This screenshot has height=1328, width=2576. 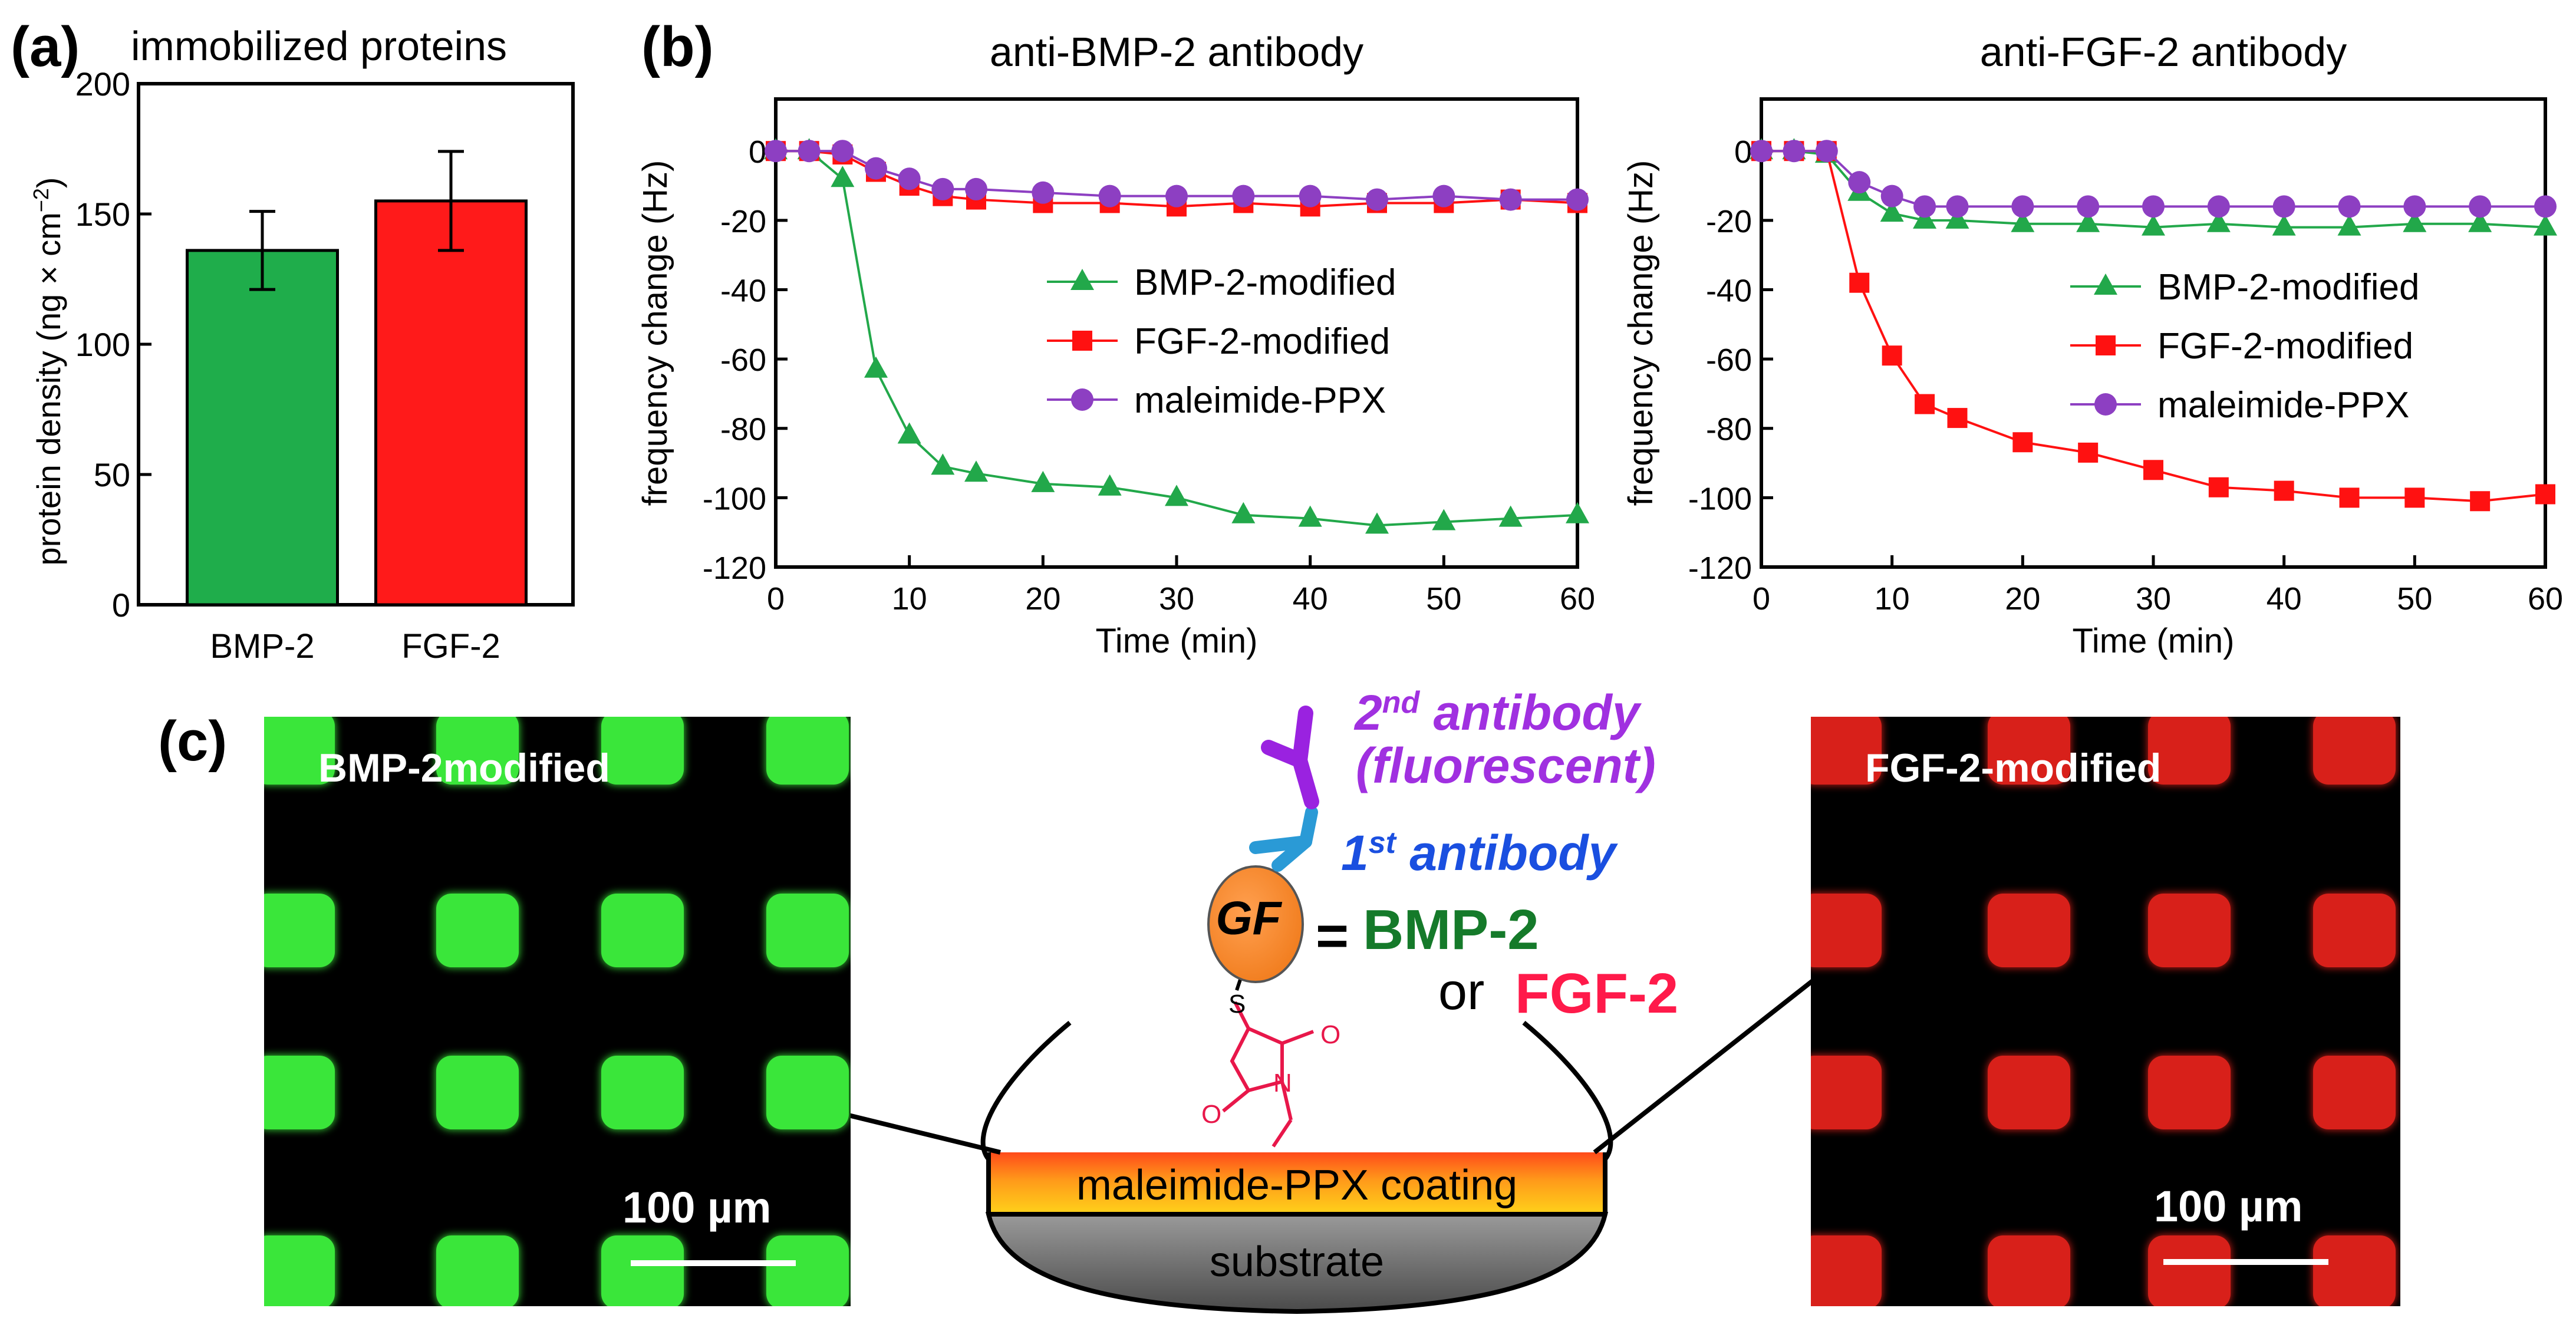 What do you see at coordinates (48, 388) in the screenshot?
I see `ylabel-main: protein density (ng × cm` at bounding box center [48, 388].